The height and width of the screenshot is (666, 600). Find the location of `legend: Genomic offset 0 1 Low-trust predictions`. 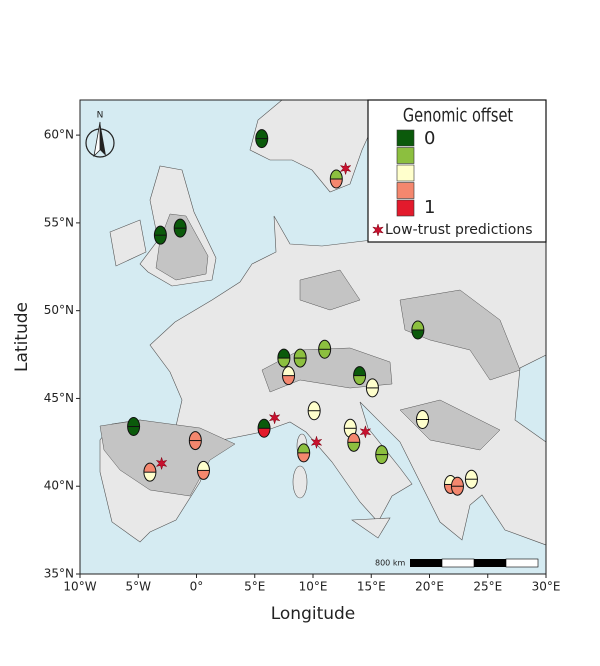

legend: Genomic offset 0 1 Low-trust predictions is located at coordinates (457, 171).